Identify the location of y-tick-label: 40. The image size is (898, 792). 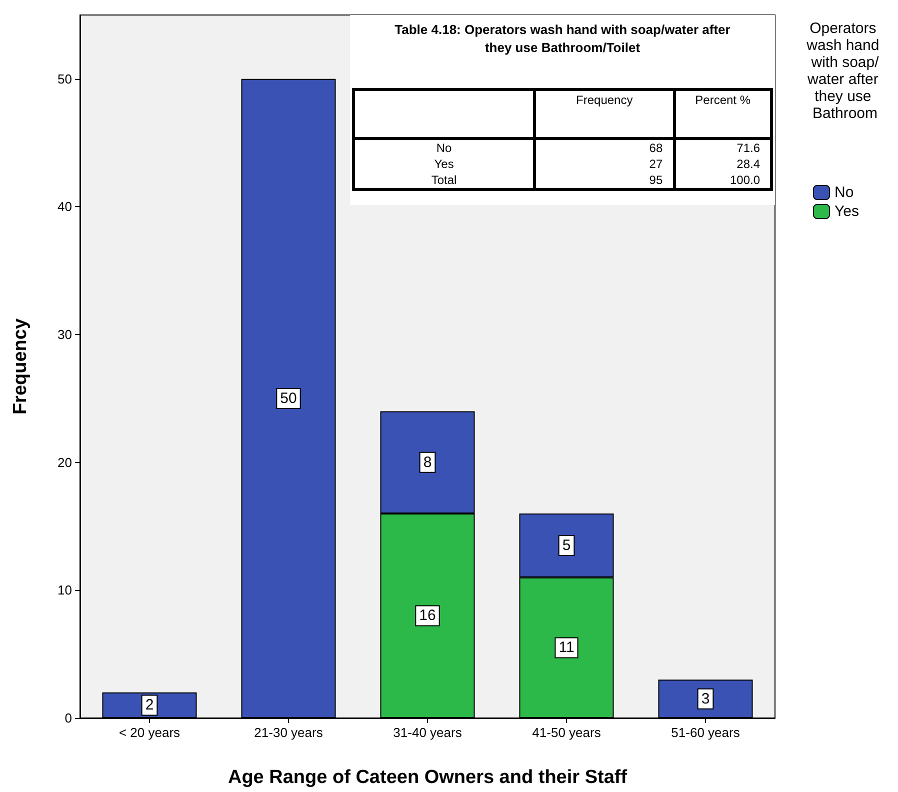
(65, 206).